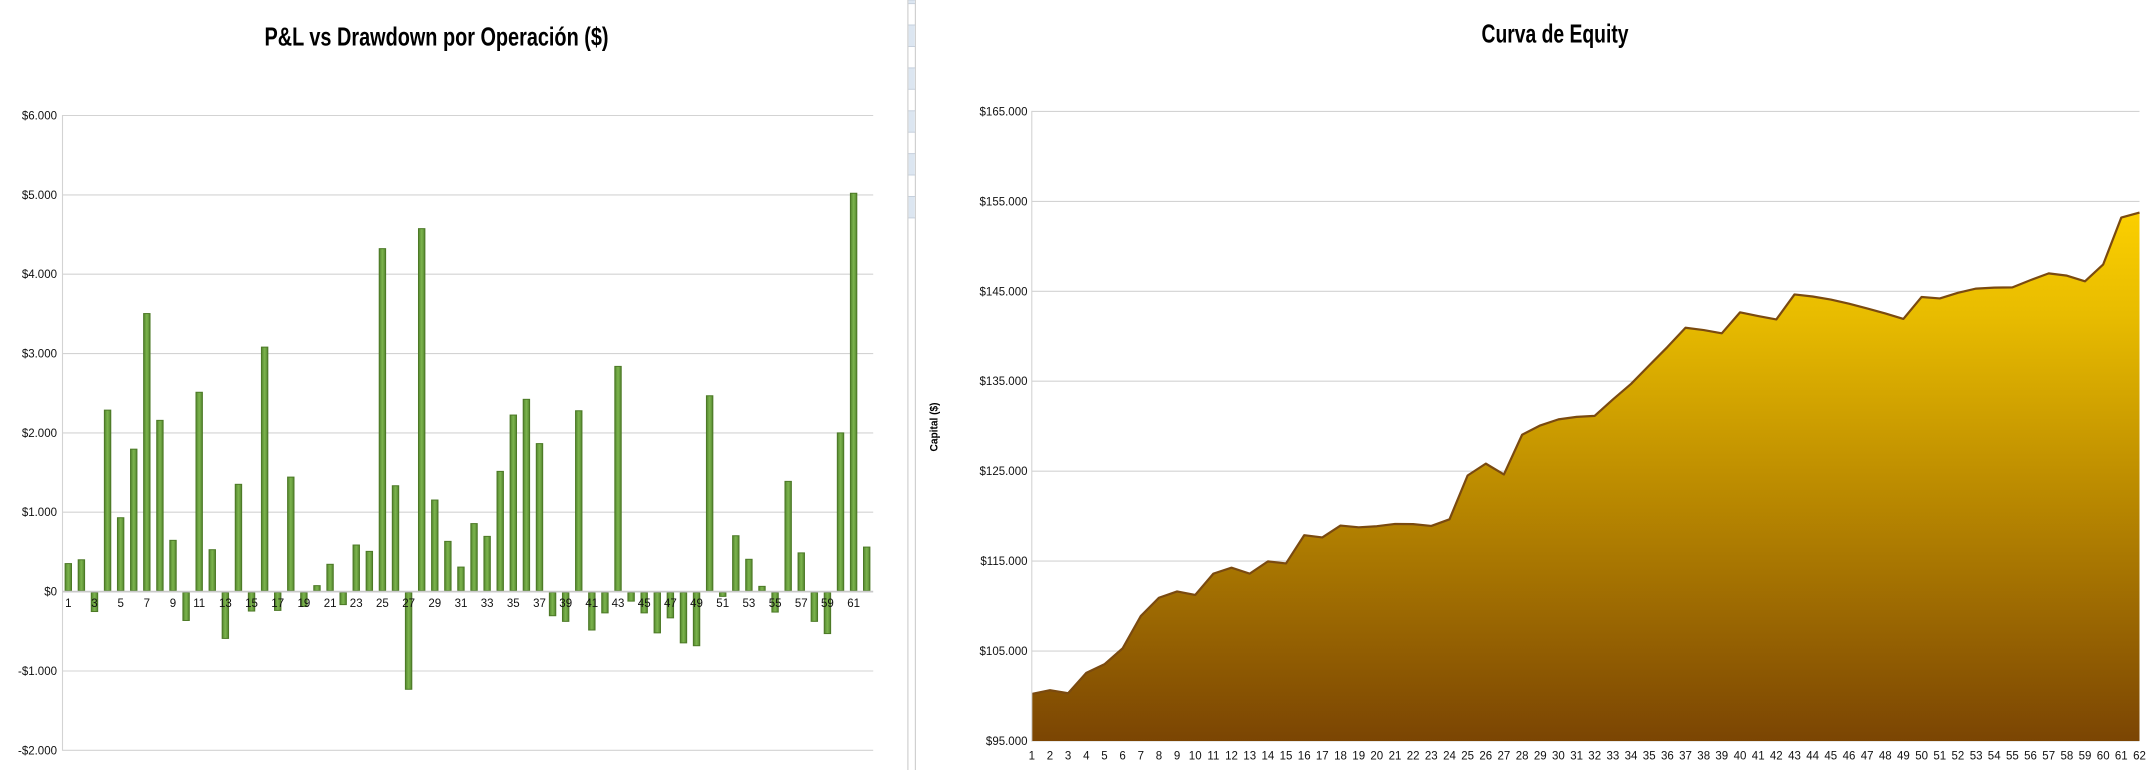  Describe the element at coordinates (1522, 757) in the screenshot. I see `svg-text: 28` at that location.